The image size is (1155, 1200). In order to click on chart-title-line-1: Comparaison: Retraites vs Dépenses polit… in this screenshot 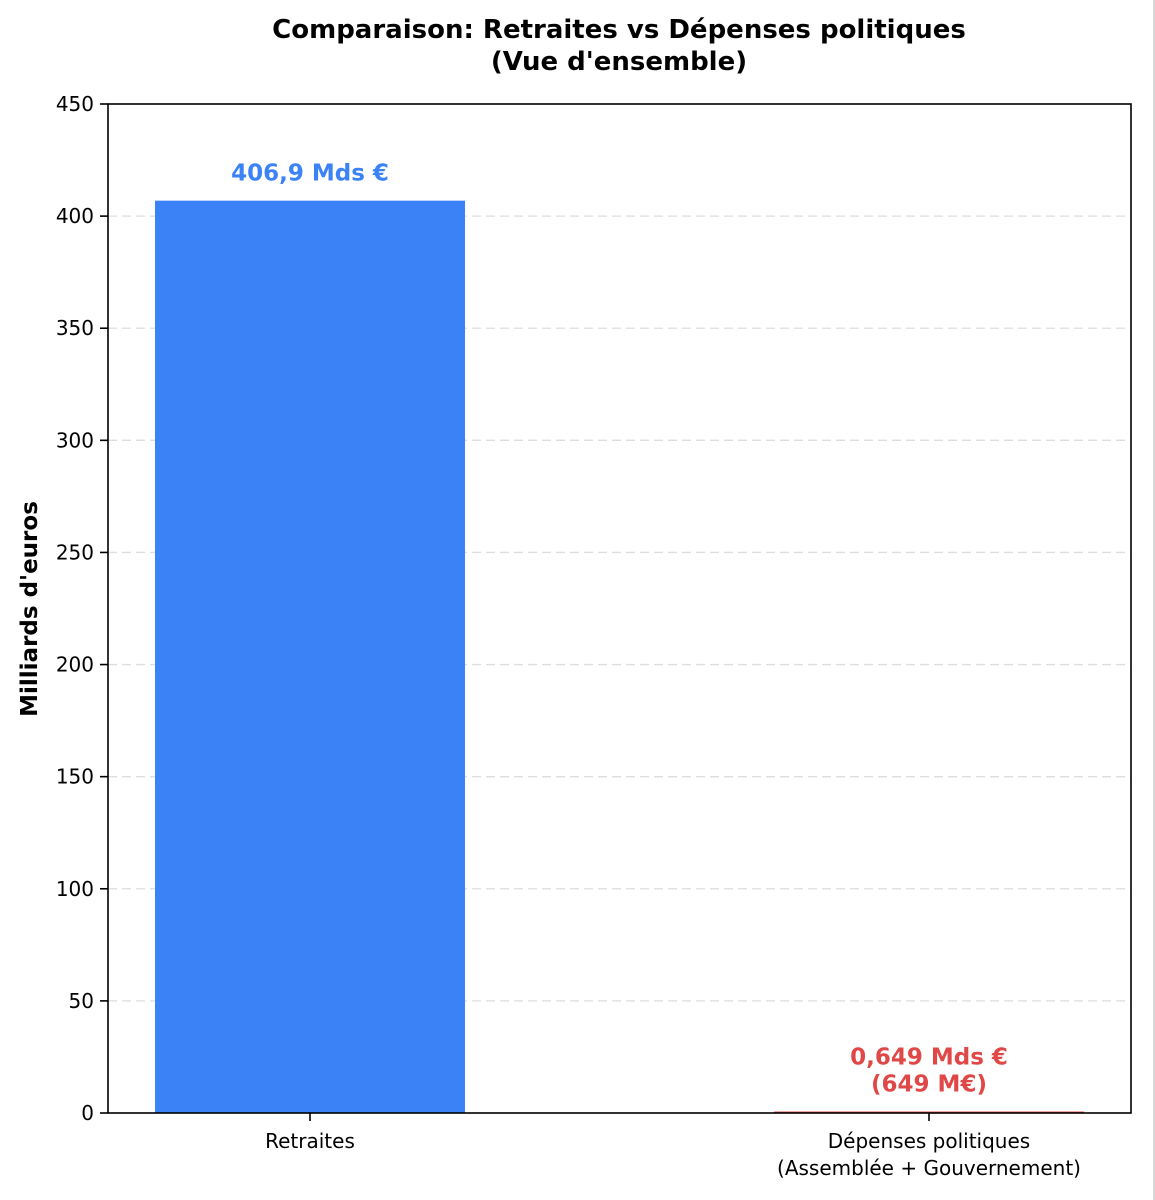, I will do `click(619, 30)`.